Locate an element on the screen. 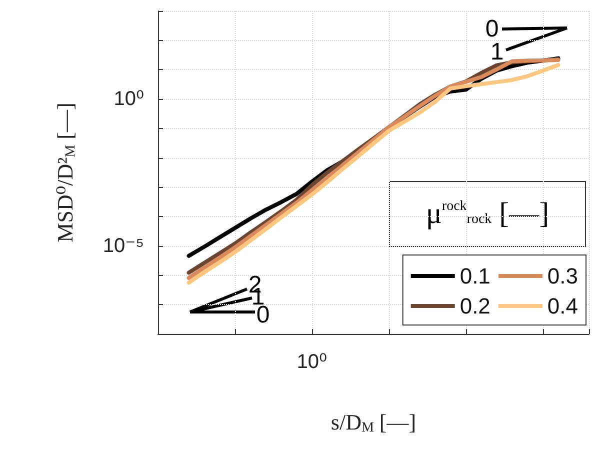  legend-label: 0.3 is located at coordinates (562, 276).